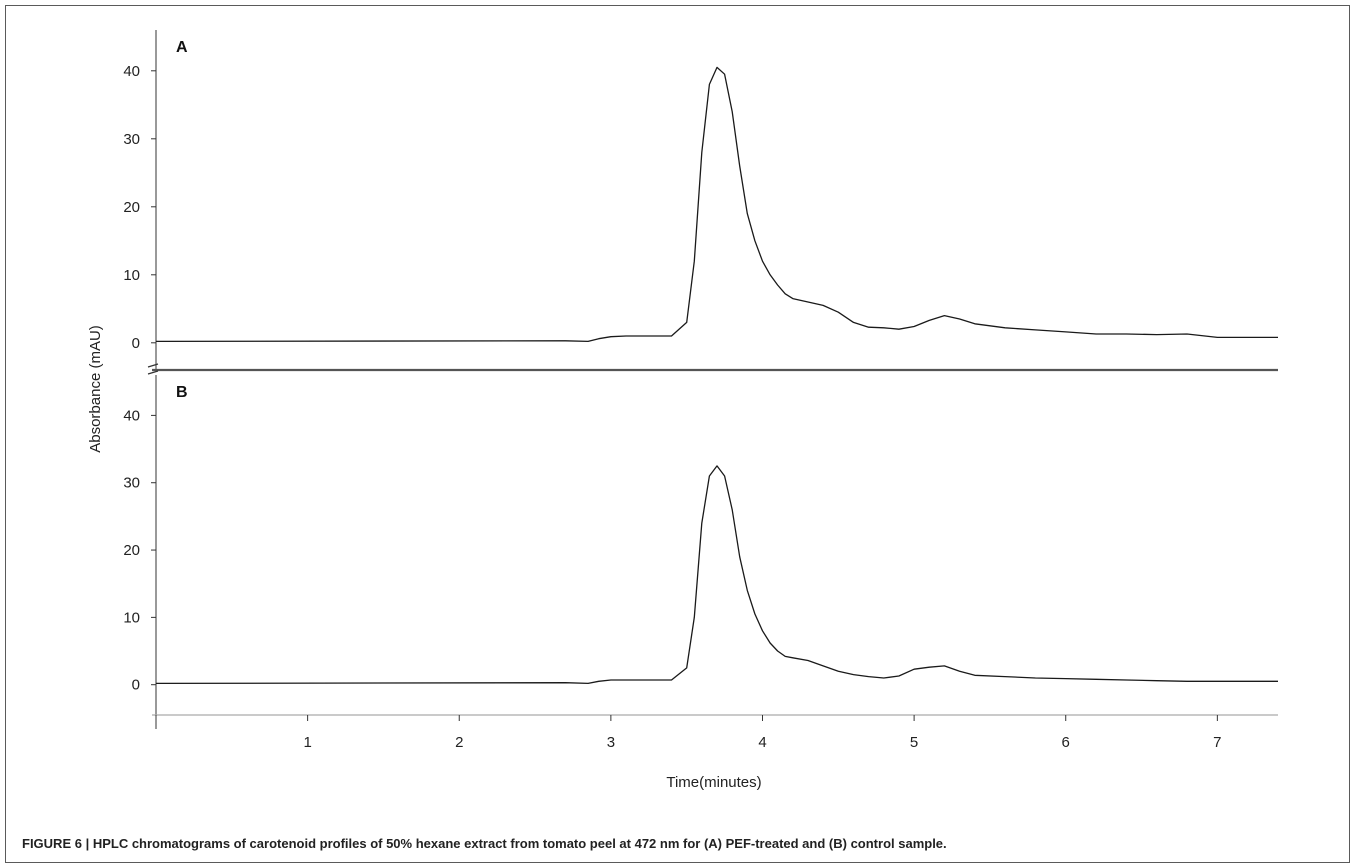 This screenshot has width=1355, height=868. What do you see at coordinates (611, 742) in the screenshot?
I see `x-tick-label: 3` at bounding box center [611, 742].